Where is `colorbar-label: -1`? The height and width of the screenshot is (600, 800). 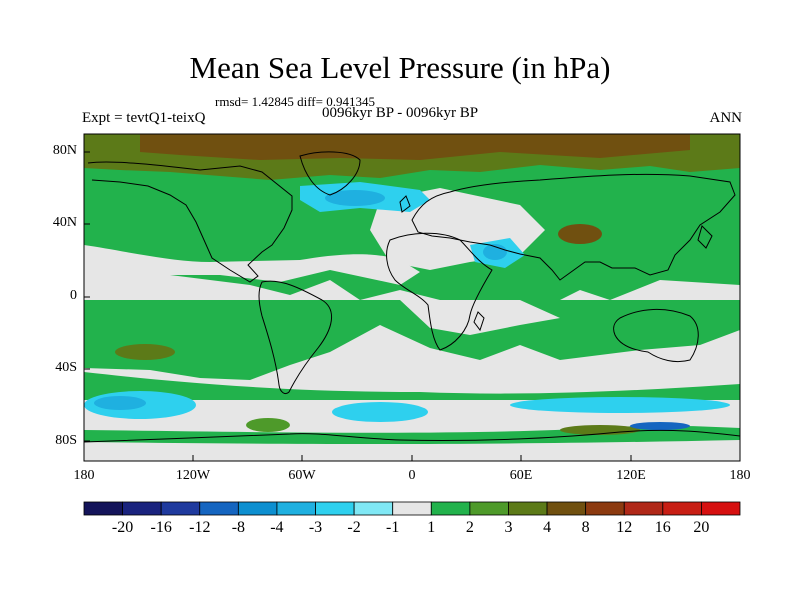 colorbar-label: -1 is located at coordinates (393, 527).